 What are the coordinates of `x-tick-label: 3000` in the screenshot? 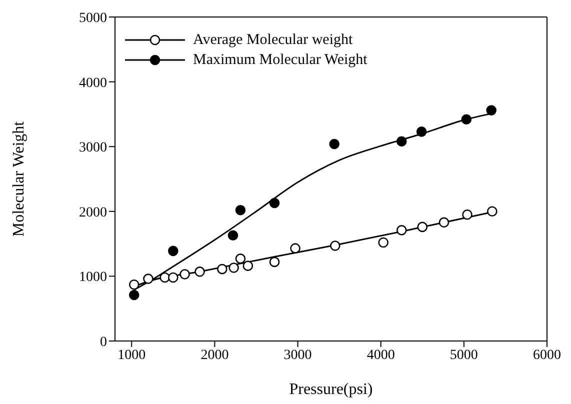 It's located at (298, 355).